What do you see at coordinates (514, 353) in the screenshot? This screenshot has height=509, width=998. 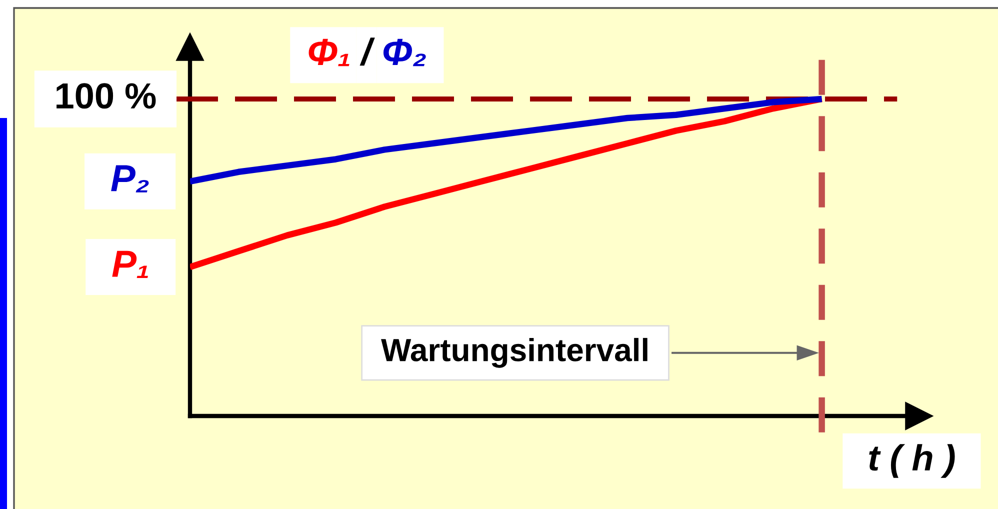 I see `annotation: Wartungsintervall` at bounding box center [514, 353].